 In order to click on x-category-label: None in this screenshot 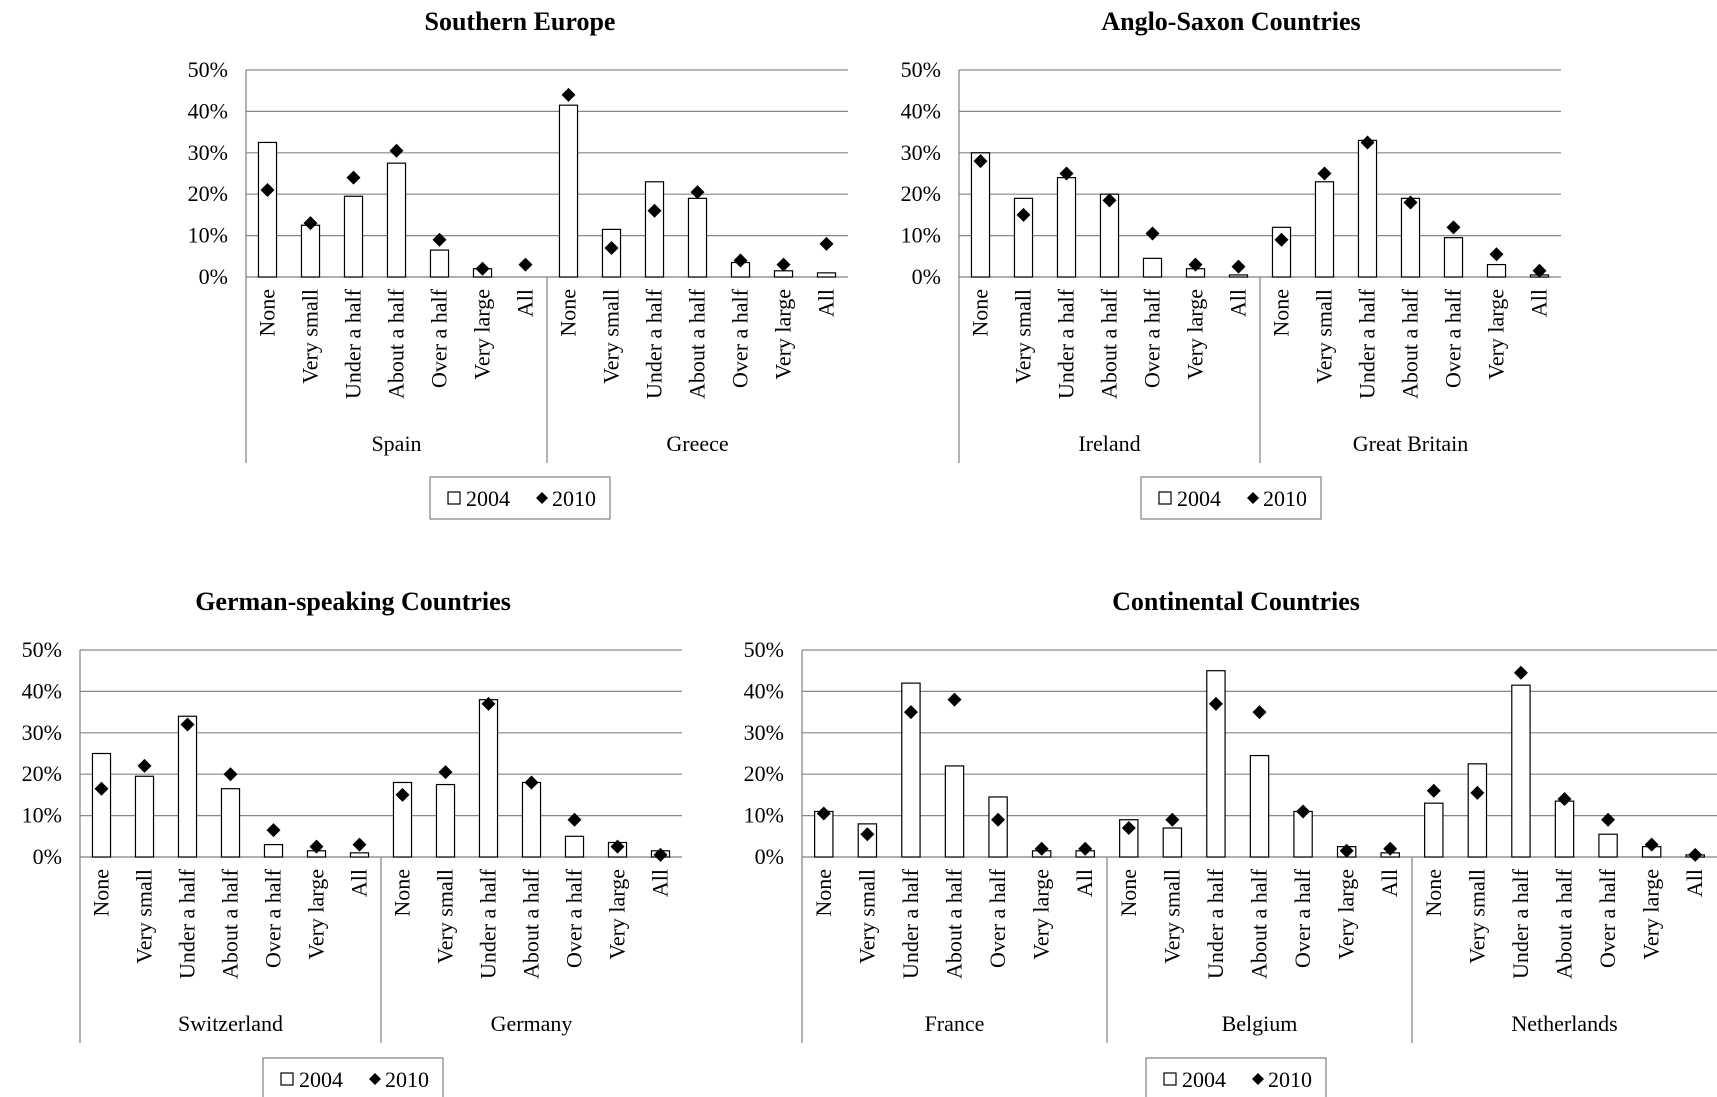, I will do `click(568, 313)`.